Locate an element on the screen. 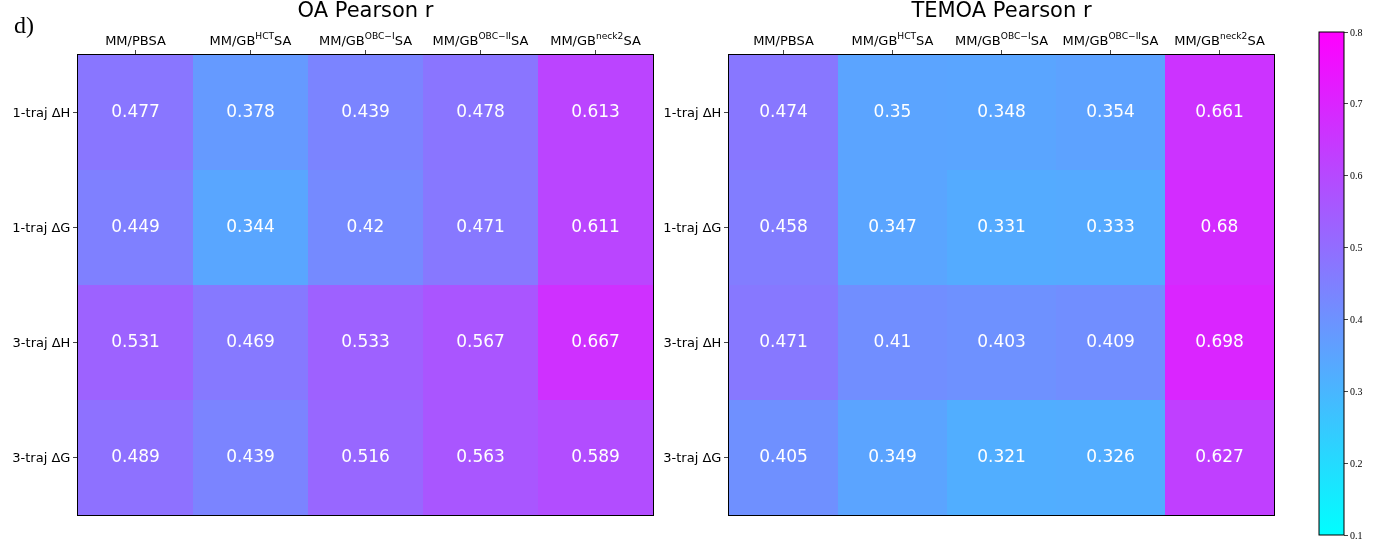  data-label: 0.489 is located at coordinates (135, 455).